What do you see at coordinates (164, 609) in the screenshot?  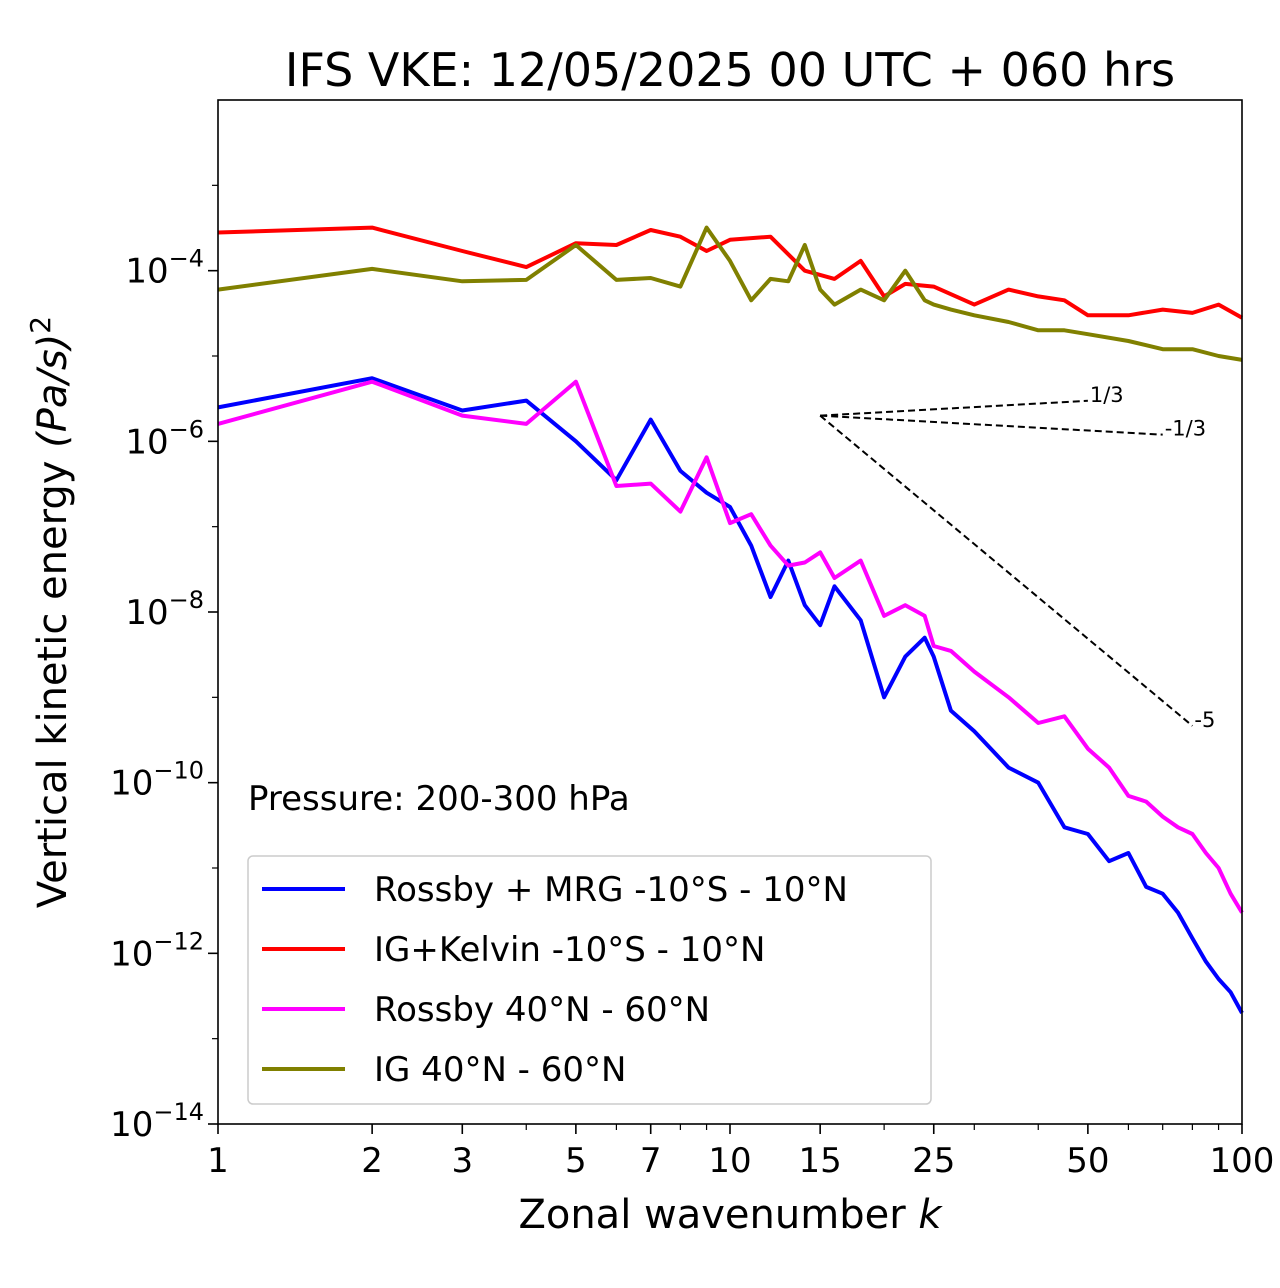 I see `y-tick-label: 10⁻⁸` at bounding box center [164, 609].